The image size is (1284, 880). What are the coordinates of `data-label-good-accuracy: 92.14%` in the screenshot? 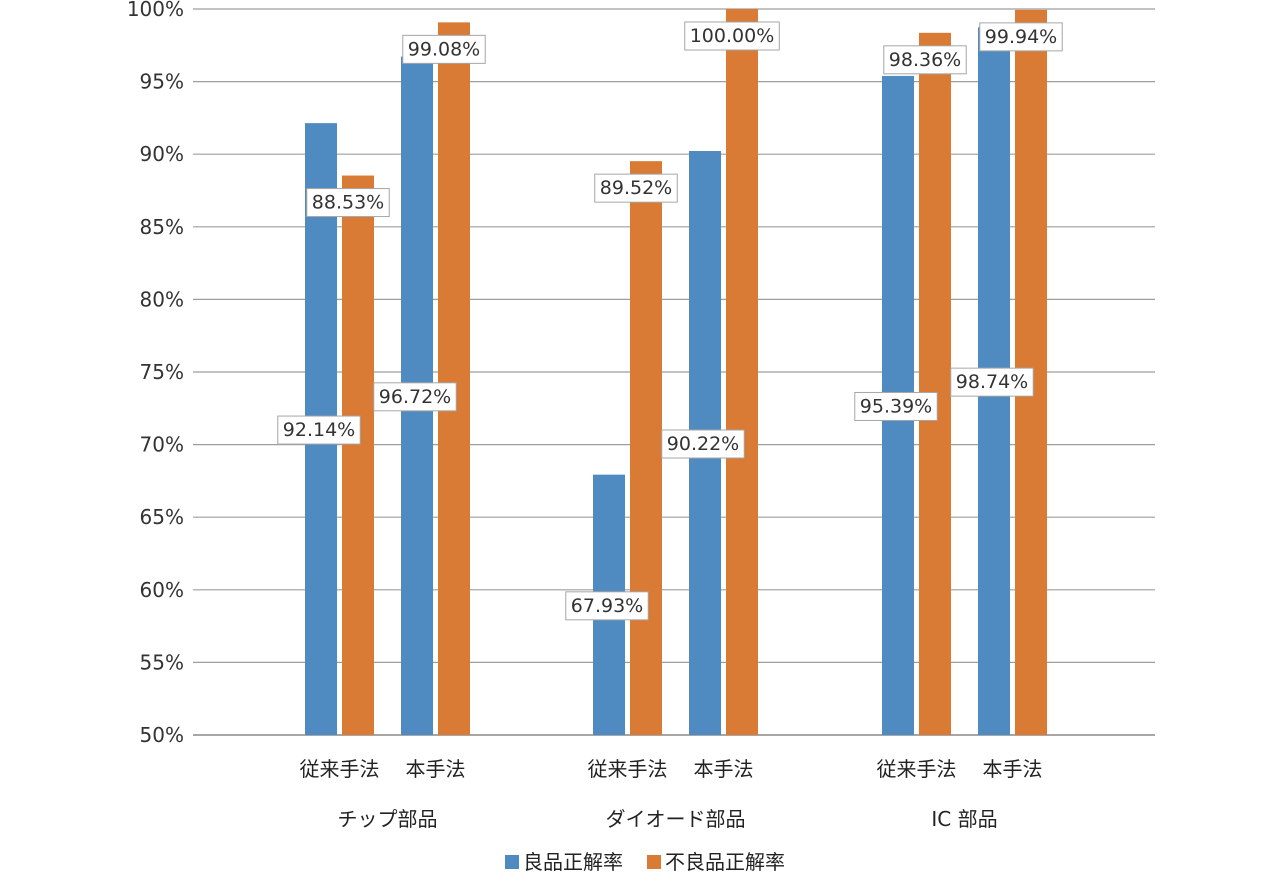 It's located at (319, 430).